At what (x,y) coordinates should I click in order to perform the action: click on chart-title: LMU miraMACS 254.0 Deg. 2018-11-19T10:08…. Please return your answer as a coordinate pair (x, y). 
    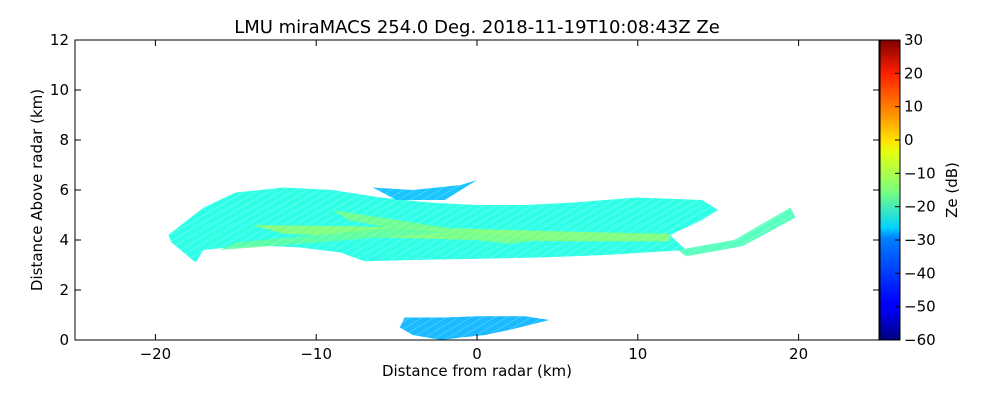
    Looking at the image, I should click on (477, 27).